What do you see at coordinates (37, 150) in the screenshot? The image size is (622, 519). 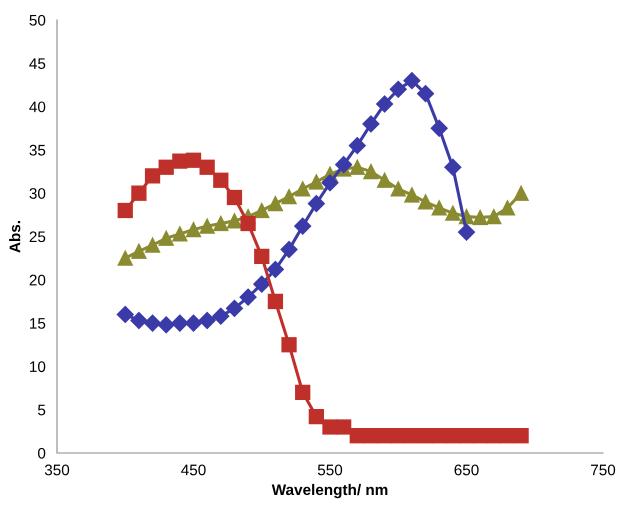 I see `y-tick-label: 35` at bounding box center [37, 150].